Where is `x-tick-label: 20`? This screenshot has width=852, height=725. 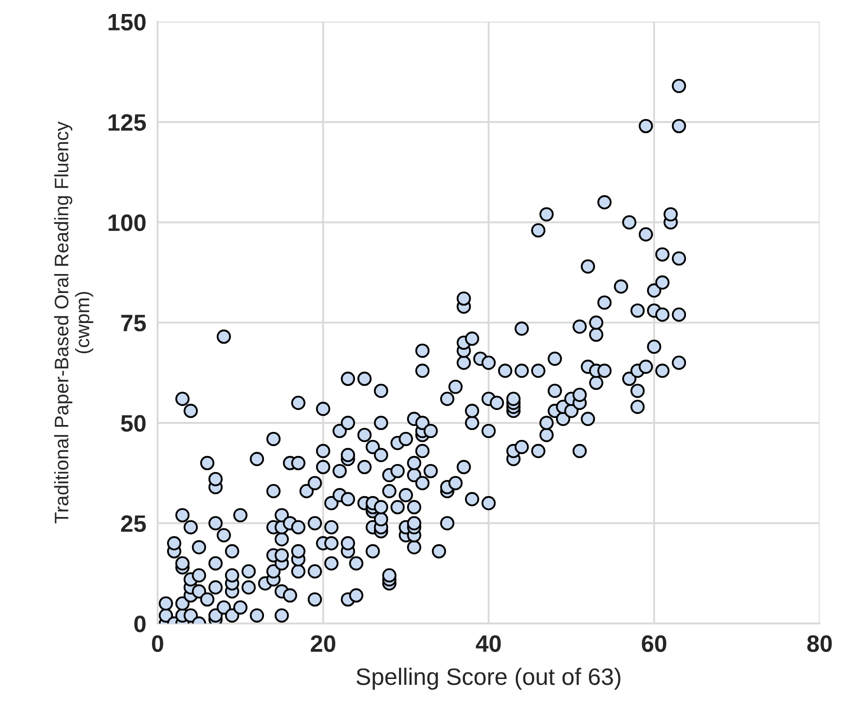
x-tick-label: 20 is located at coordinates (323, 643).